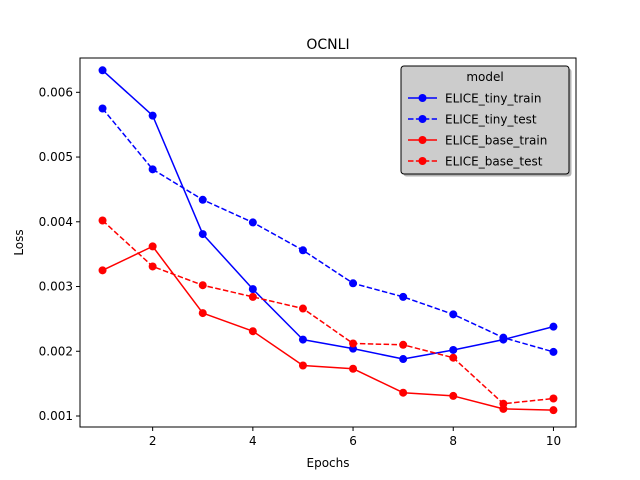  What do you see at coordinates (453, 441) in the screenshot?
I see `x-tick-label: 8` at bounding box center [453, 441].